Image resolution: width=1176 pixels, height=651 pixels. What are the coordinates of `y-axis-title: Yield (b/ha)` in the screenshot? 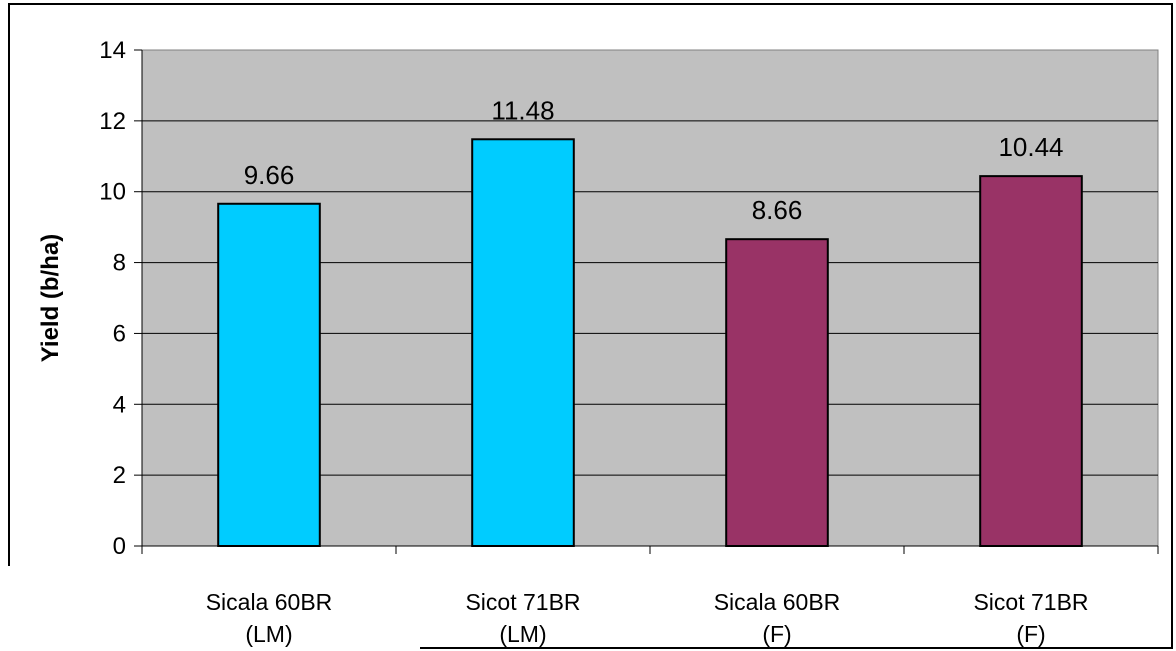 It's located at (50, 298).